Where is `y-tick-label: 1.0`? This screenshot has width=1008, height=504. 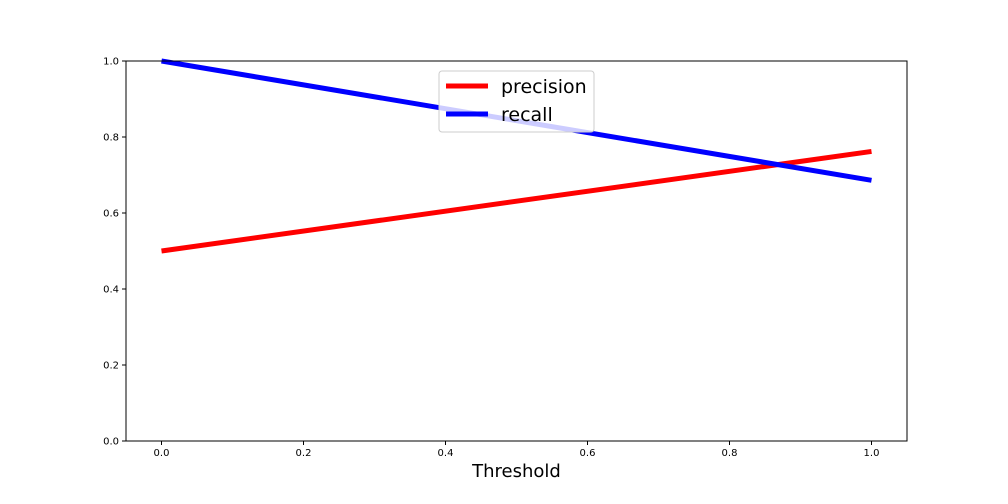
y-tick-label: 1.0 is located at coordinates (111, 62).